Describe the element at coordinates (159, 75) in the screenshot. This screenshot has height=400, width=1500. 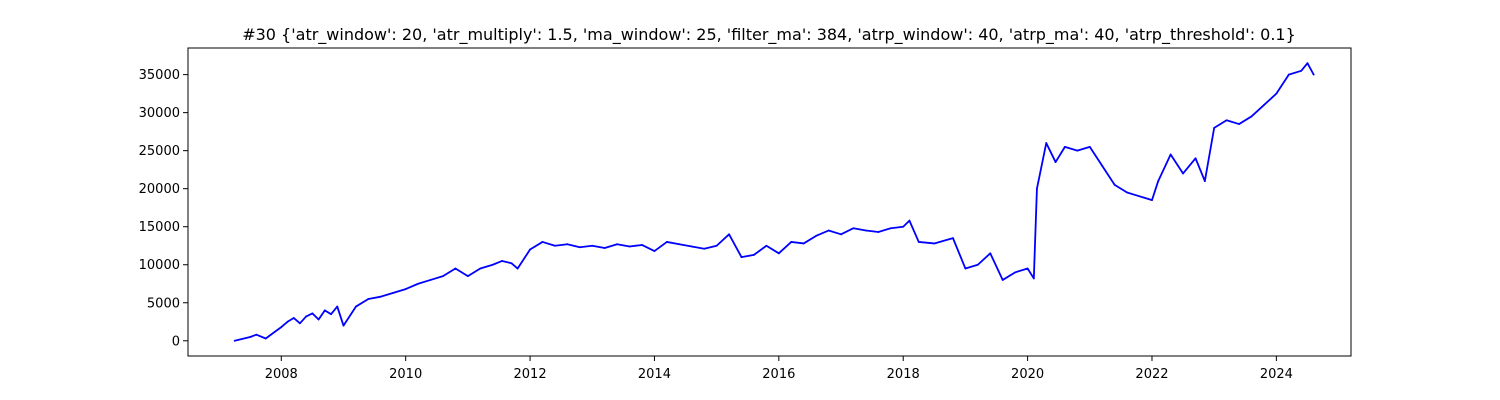
I see `y-tick-label: 35000` at that location.